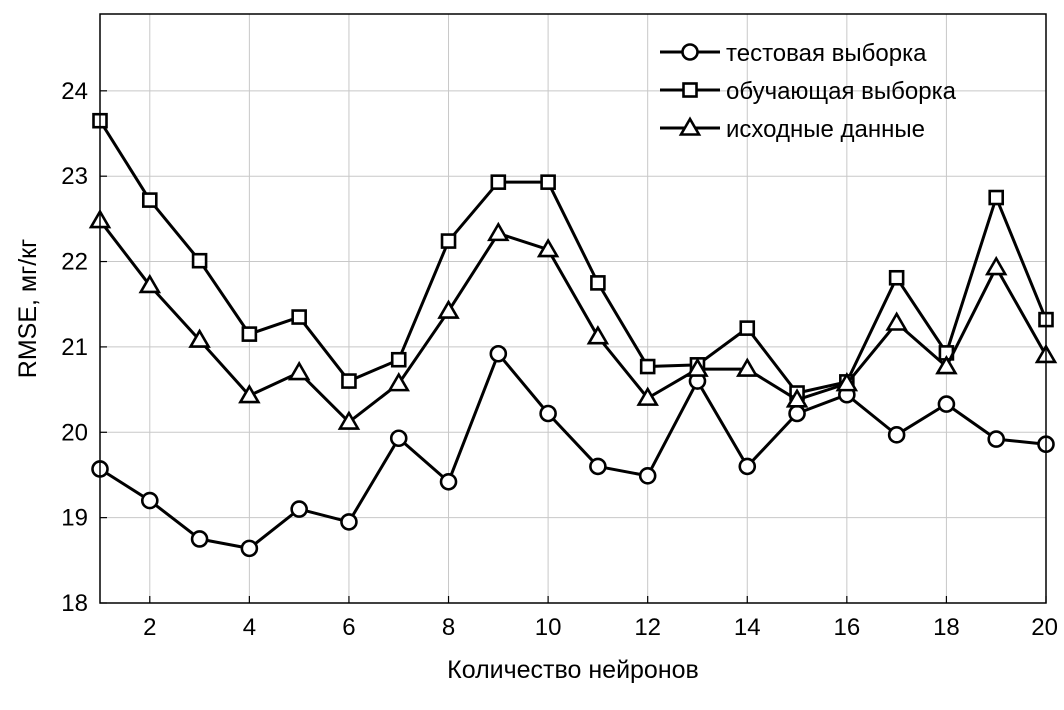 The image size is (1064, 710). Describe the element at coordinates (74, 262) in the screenshot. I see `y-tick-label: 22` at that location.